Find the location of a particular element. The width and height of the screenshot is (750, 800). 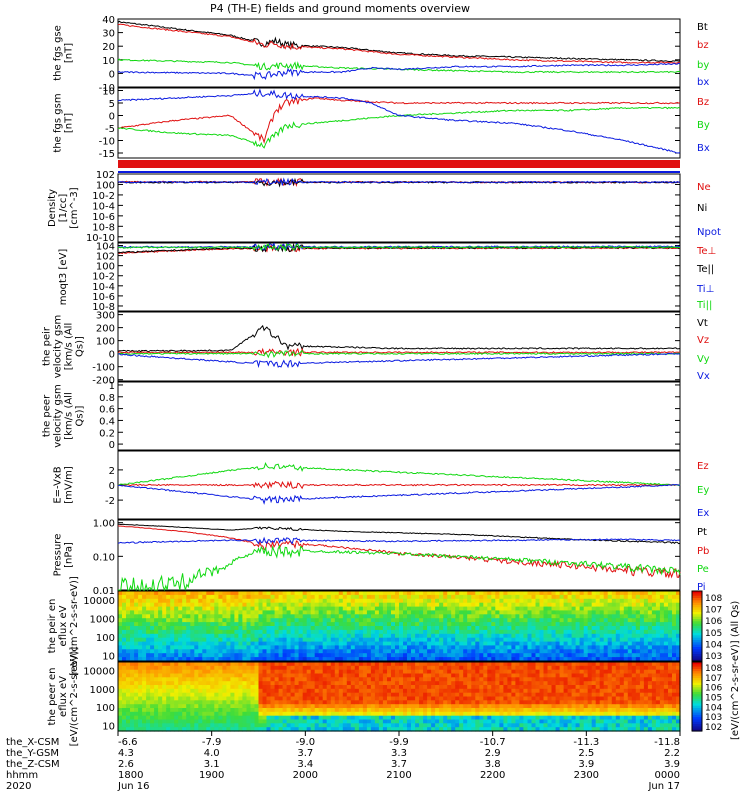

panel-ylabel-9: the peer en eflux eV [eV/(cm^2-s-sr-eV)] is located at coordinates (63, 697).